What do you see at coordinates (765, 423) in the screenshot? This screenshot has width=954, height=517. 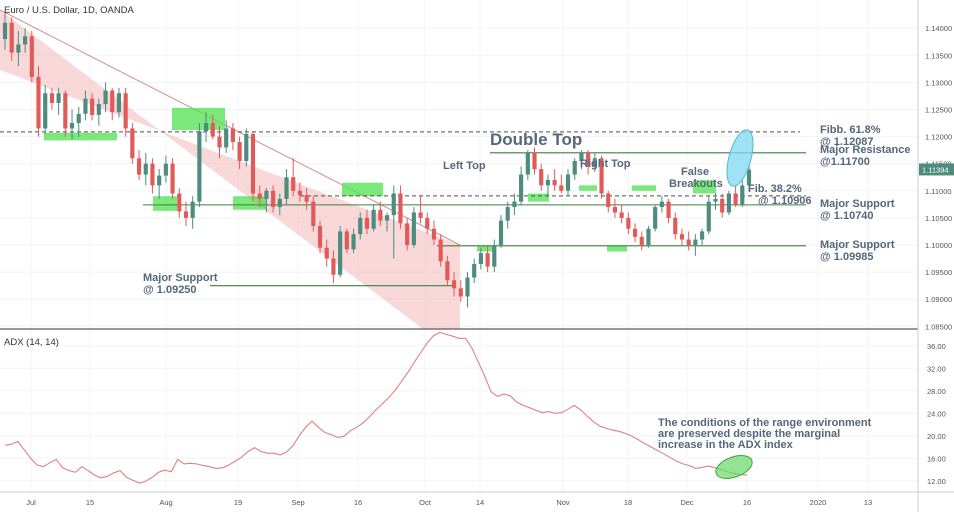 I see `adx-note-line-1: The conditions of the range environment` at bounding box center [765, 423].